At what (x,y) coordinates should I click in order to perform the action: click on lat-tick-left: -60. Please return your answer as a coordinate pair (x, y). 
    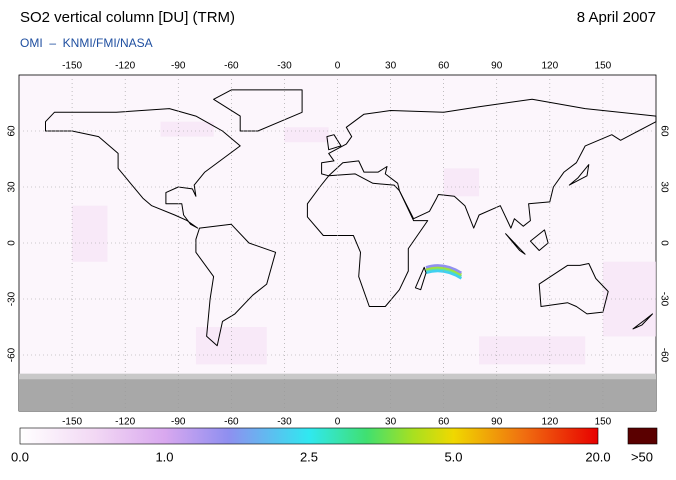
    Looking at the image, I should click on (12, 354).